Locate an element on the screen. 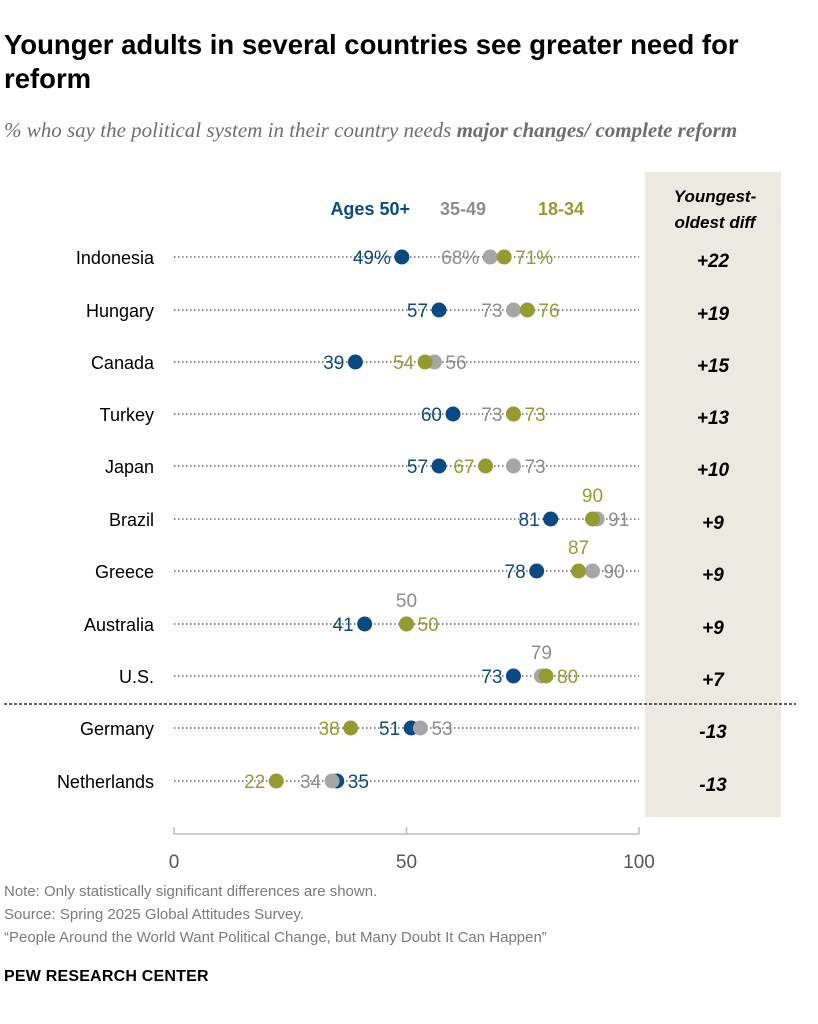 This screenshot has height=1024, width=818. value-label-young: 73 is located at coordinates (534, 415).